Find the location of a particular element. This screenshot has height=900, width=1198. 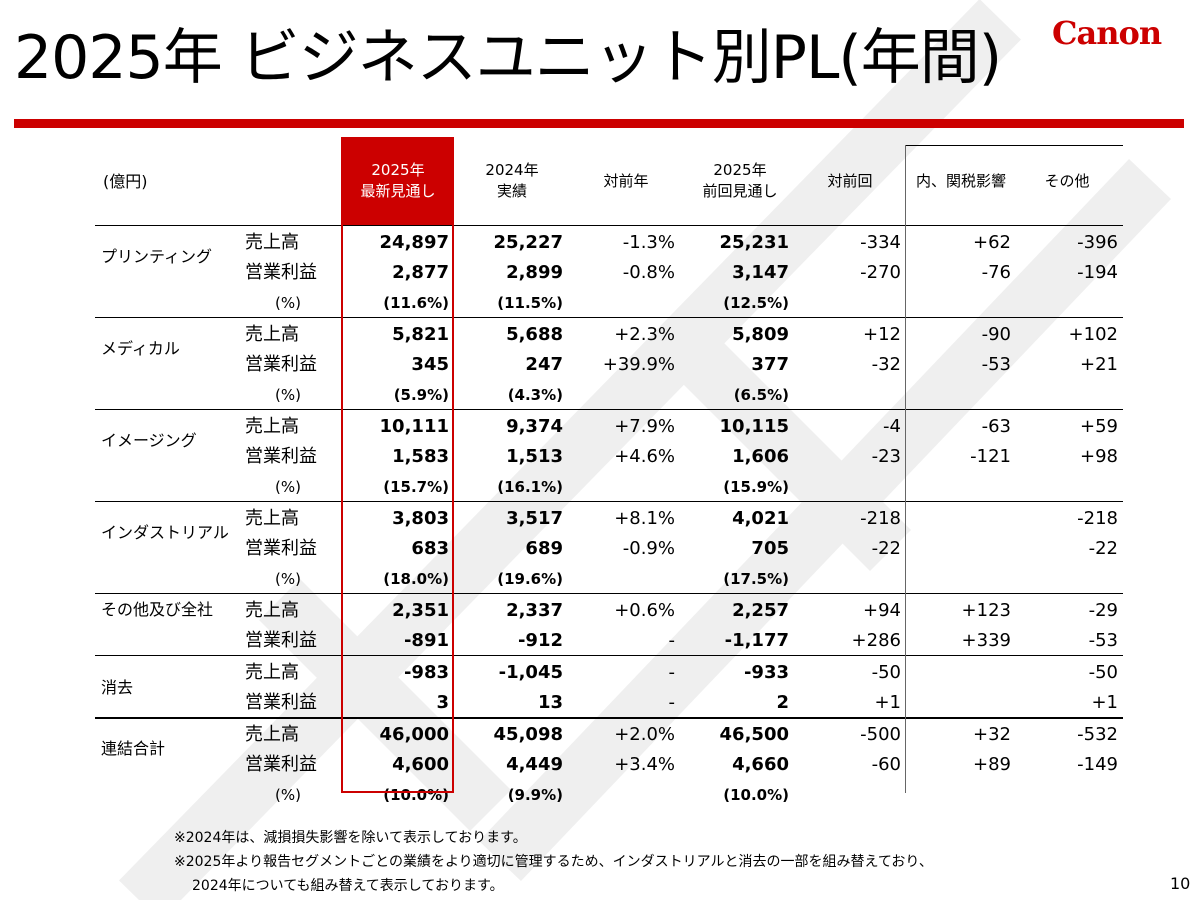

table-row: (%) (5.9%) (4.3%) (6.5%) is located at coordinates (609, 395).